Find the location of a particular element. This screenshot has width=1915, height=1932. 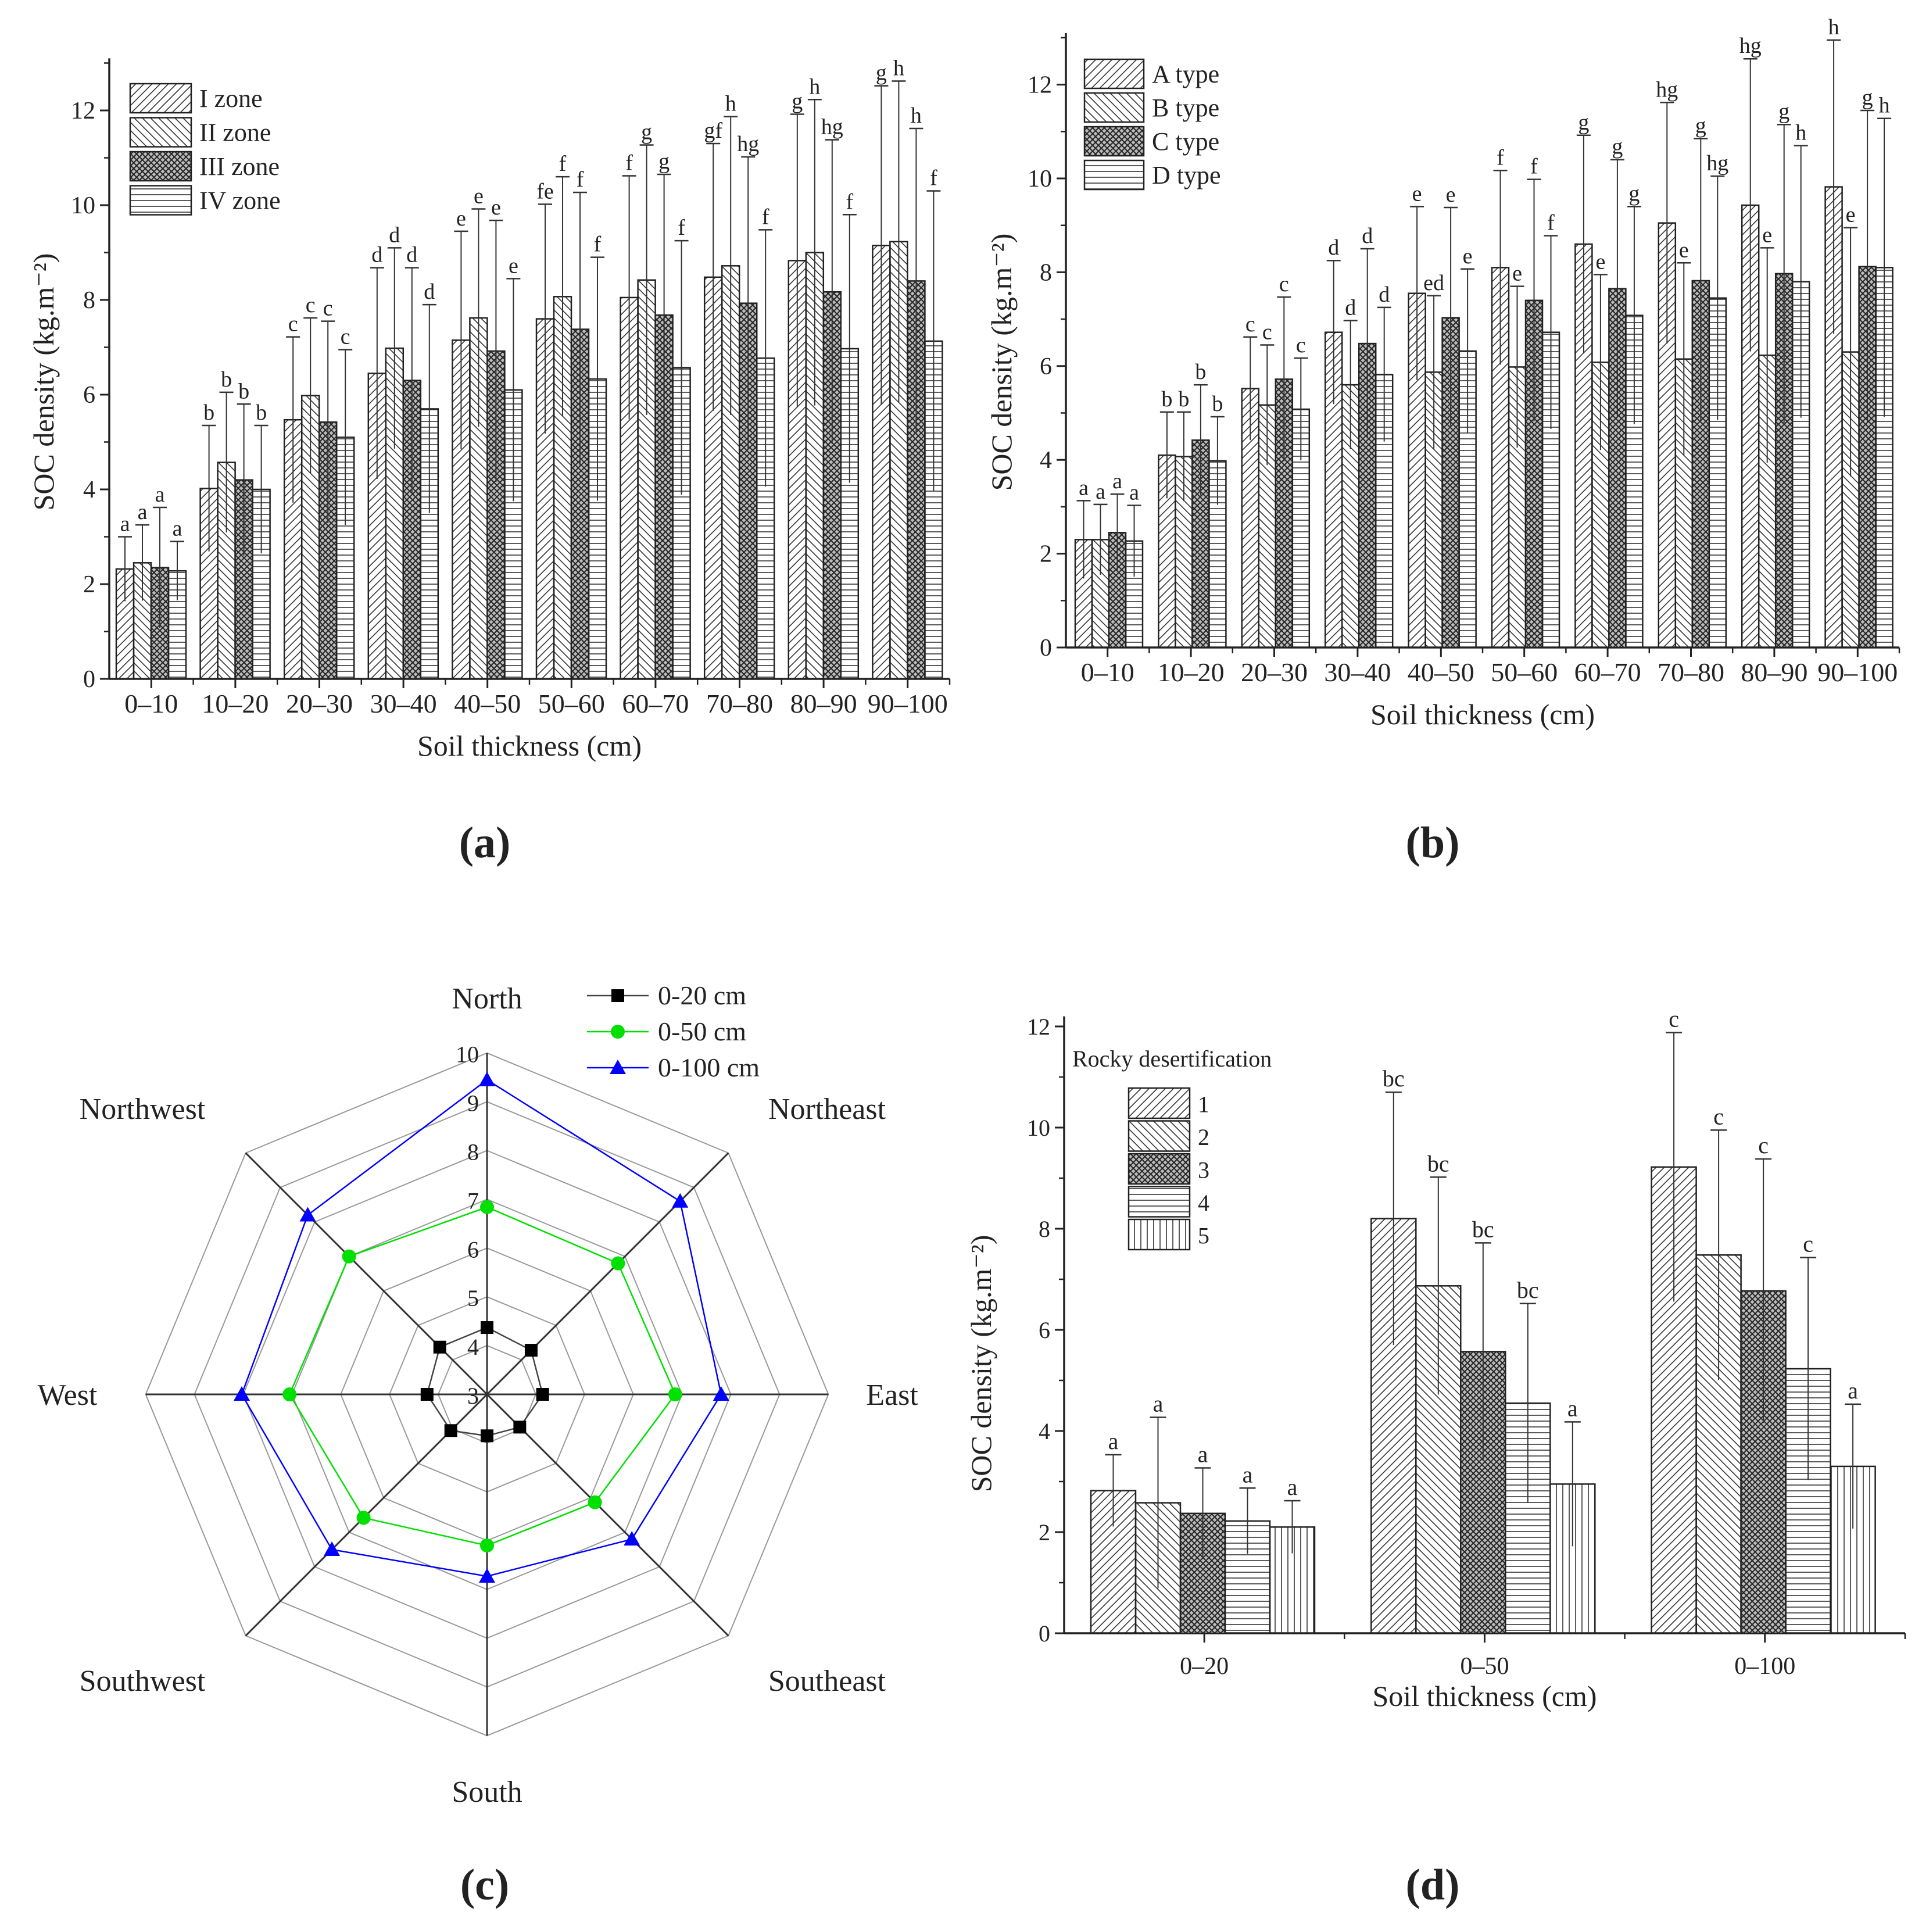

legend-label: D type is located at coordinates (1186, 175).